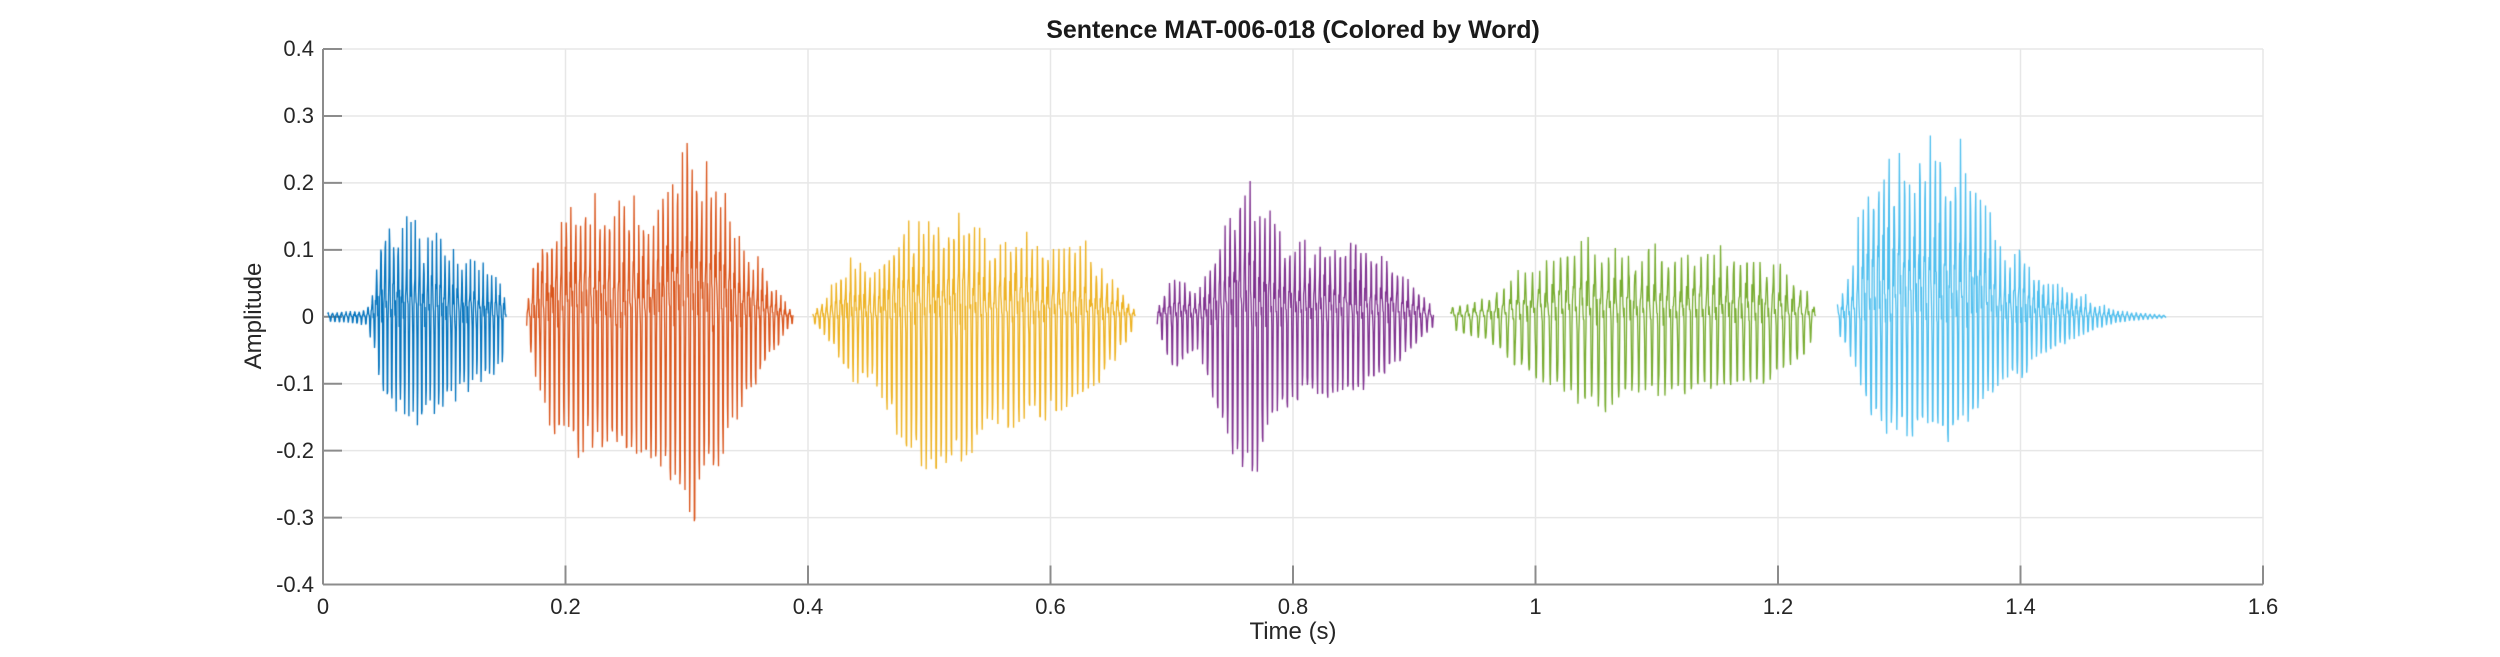 The height and width of the screenshot is (657, 2500). What do you see at coordinates (298, 48) in the screenshot?
I see `y-tick-label: 0.4` at bounding box center [298, 48].